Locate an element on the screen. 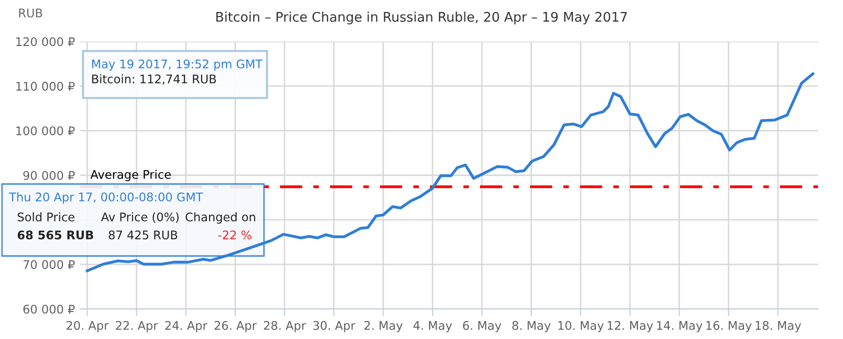 The image size is (843, 339). y-tick-label: 60 000 ₽ is located at coordinates (49, 309).